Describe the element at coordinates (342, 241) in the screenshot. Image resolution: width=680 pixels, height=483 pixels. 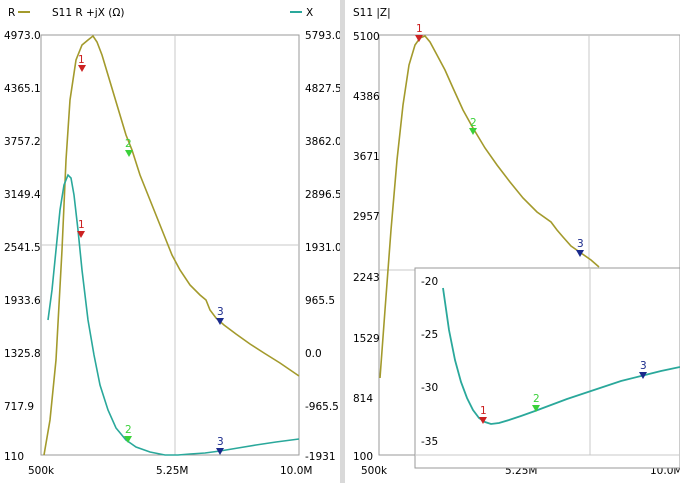
I see `panel-splitter` at that location.